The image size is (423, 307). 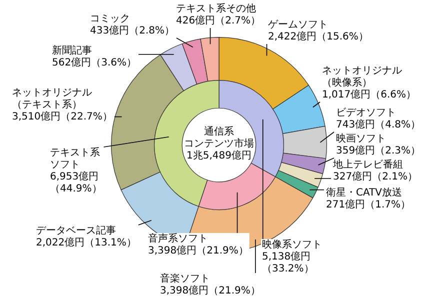 I want to click on data-label: 2,022億円（13.1%）, so click(x=86, y=242).